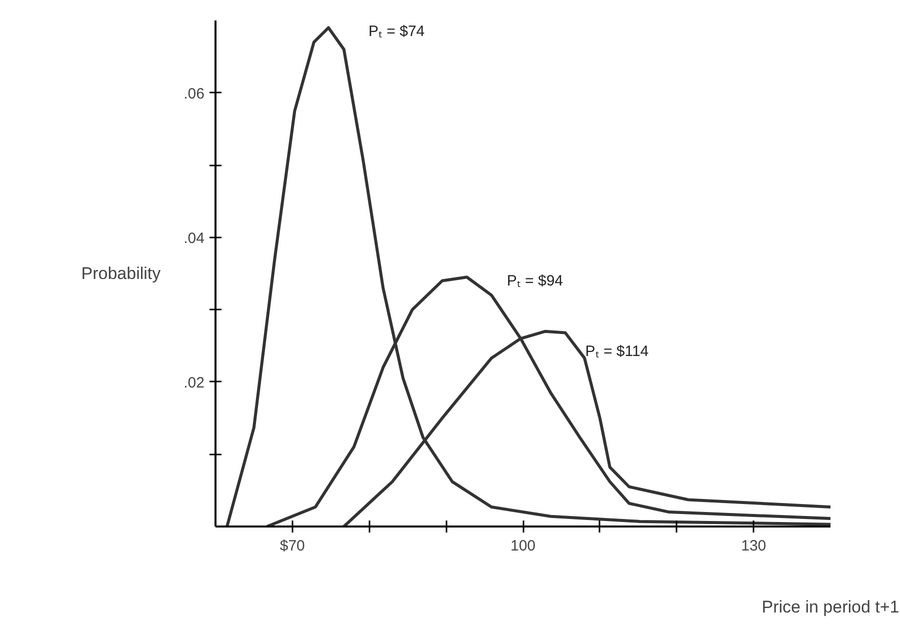 This screenshot has height=626, width=900. I want to click on annotation: Pₜ = $114, so click(617, 351).